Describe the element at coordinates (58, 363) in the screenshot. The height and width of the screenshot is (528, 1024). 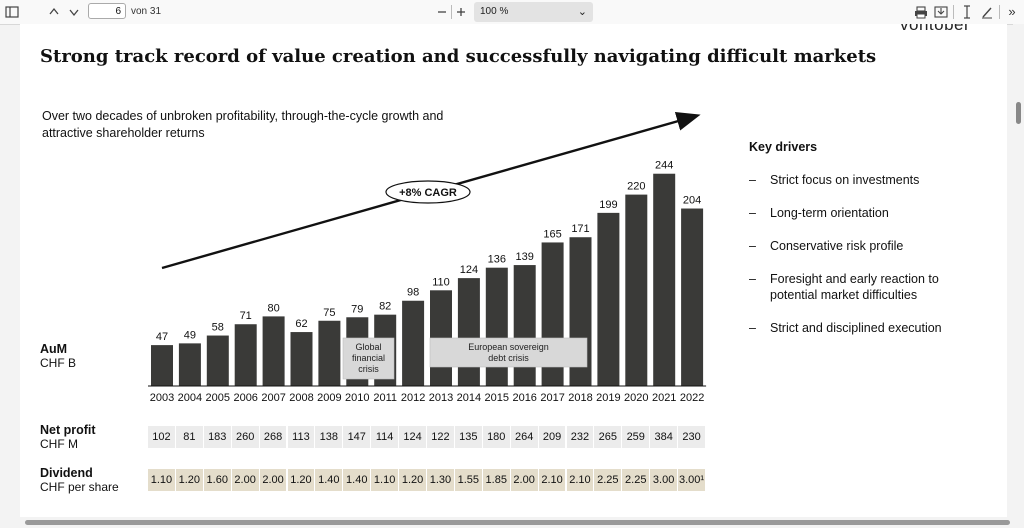
I see `aum-unit: CHF B` at that location.